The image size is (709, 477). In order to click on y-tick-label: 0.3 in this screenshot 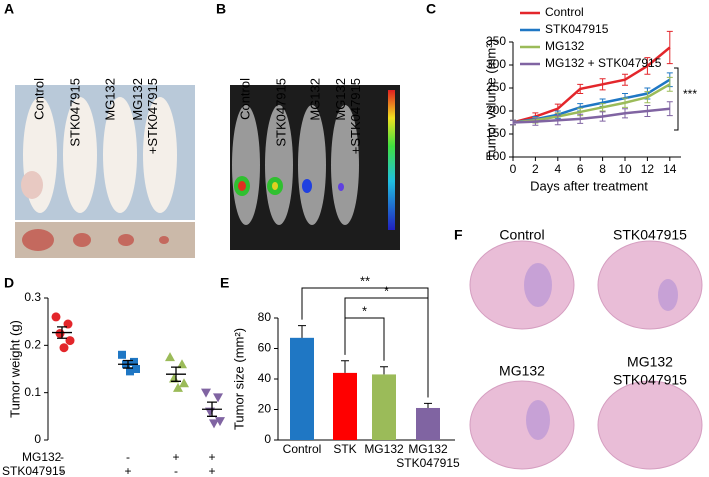, I will do `click(32, 297)`.